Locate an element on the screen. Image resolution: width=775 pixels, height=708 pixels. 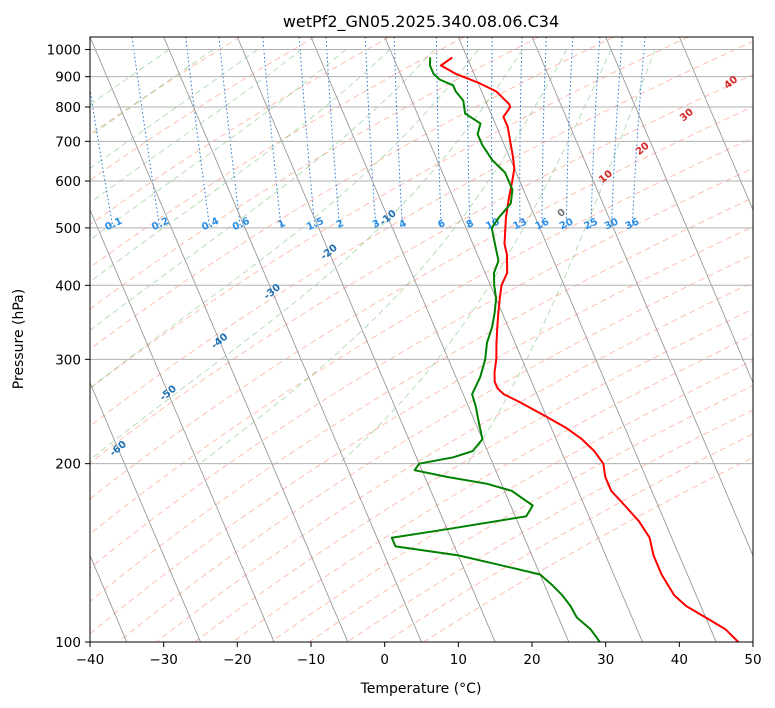
x-tick-label: 50 is located at coordinates (752, 660).